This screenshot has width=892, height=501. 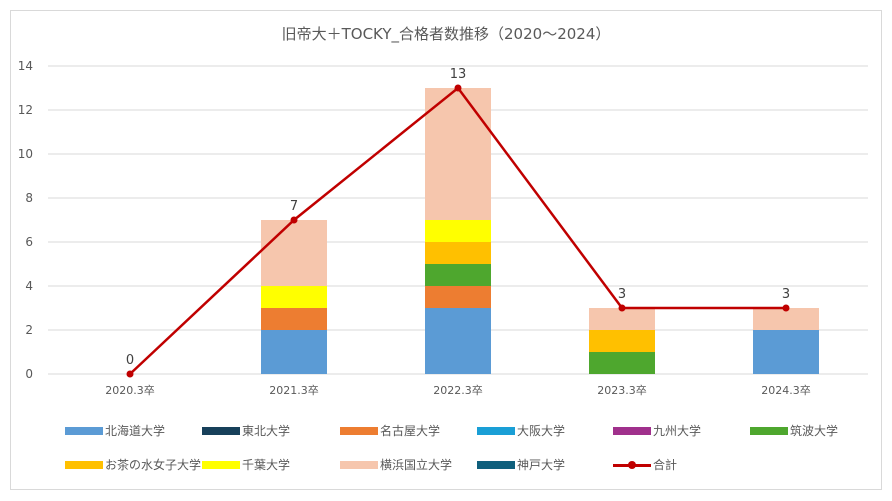 What do you see at coordinates (294, 390) in the screenshot?
I see `x-tick-label: 2021.3卒` at bounding box center [294, 390].